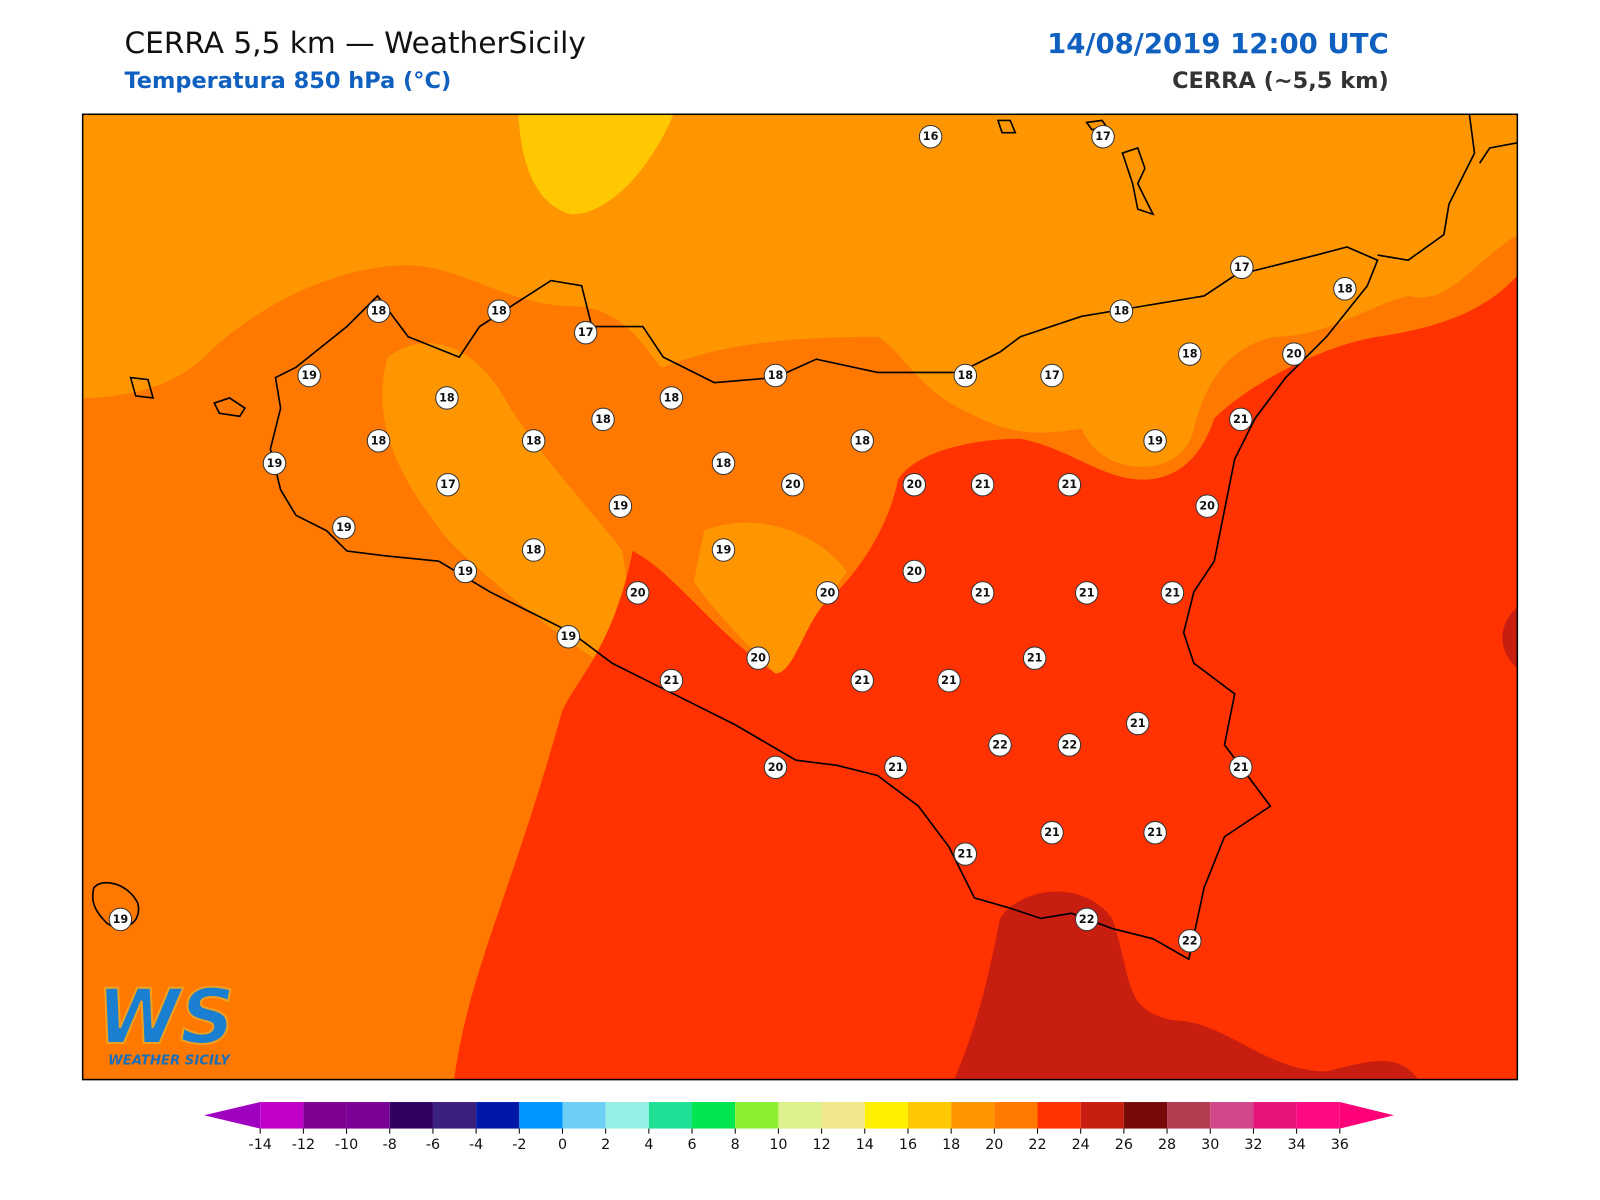 This screenshot has width=1600, height=1200. What do you see at coordinates (169, 1060) in the screenshot?
I see `logo-name: WEATHER SICILY` at bounding box center [169, 1060].